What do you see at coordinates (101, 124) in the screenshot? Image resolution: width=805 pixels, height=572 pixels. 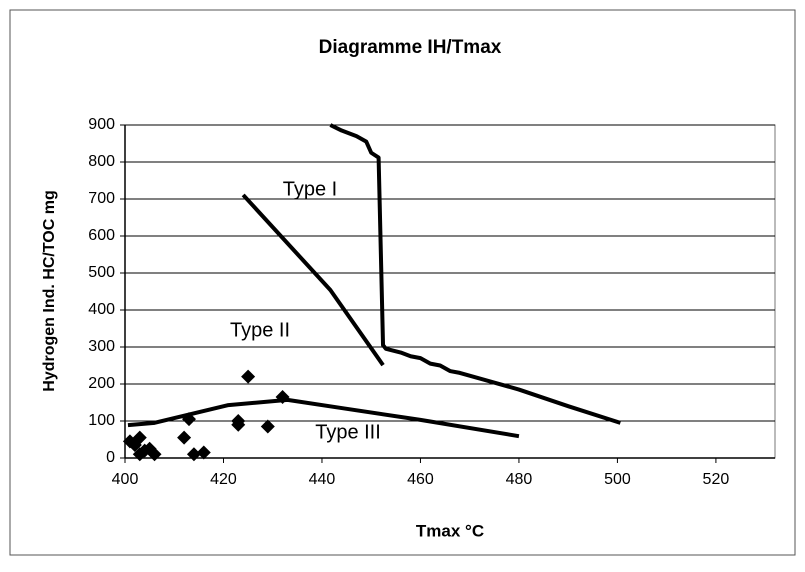 I see `y-tick-label: 900` at bounding box center [101, 124].